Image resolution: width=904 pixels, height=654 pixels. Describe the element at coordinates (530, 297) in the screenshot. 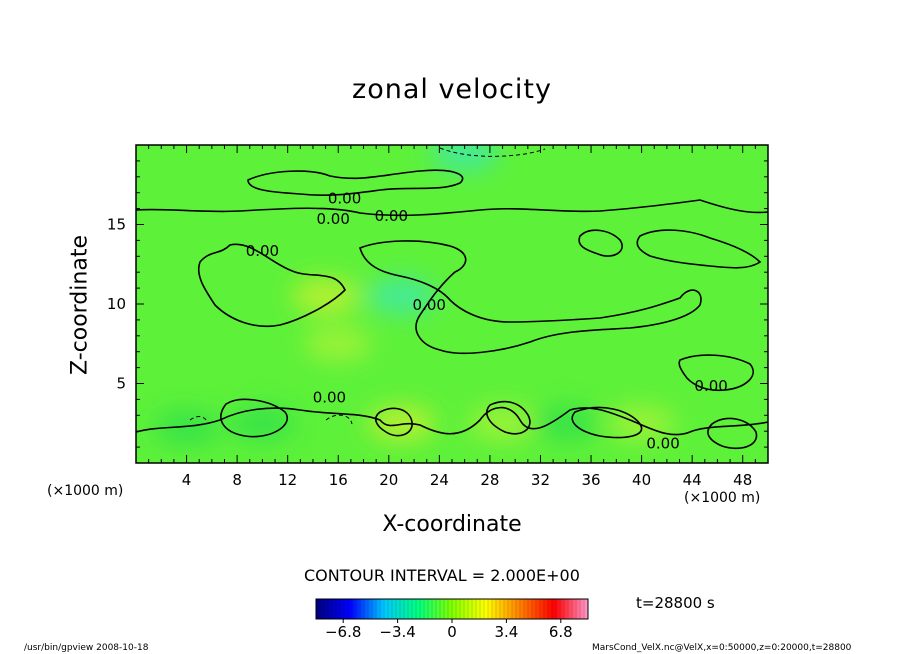

I see `contour-line-mid-center` at that location.